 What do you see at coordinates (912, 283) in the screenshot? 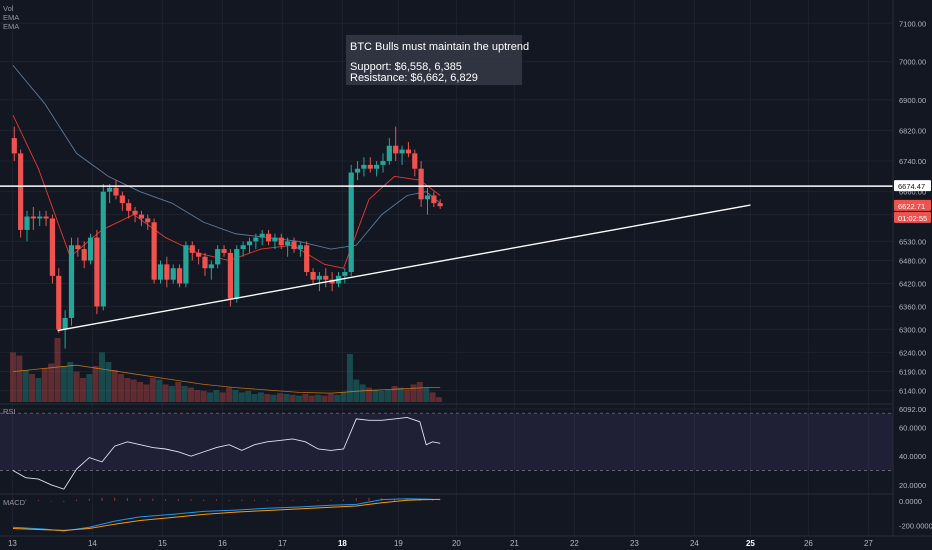
I see `price-tick-label: 6420.00` at bounding box center [912, 283].